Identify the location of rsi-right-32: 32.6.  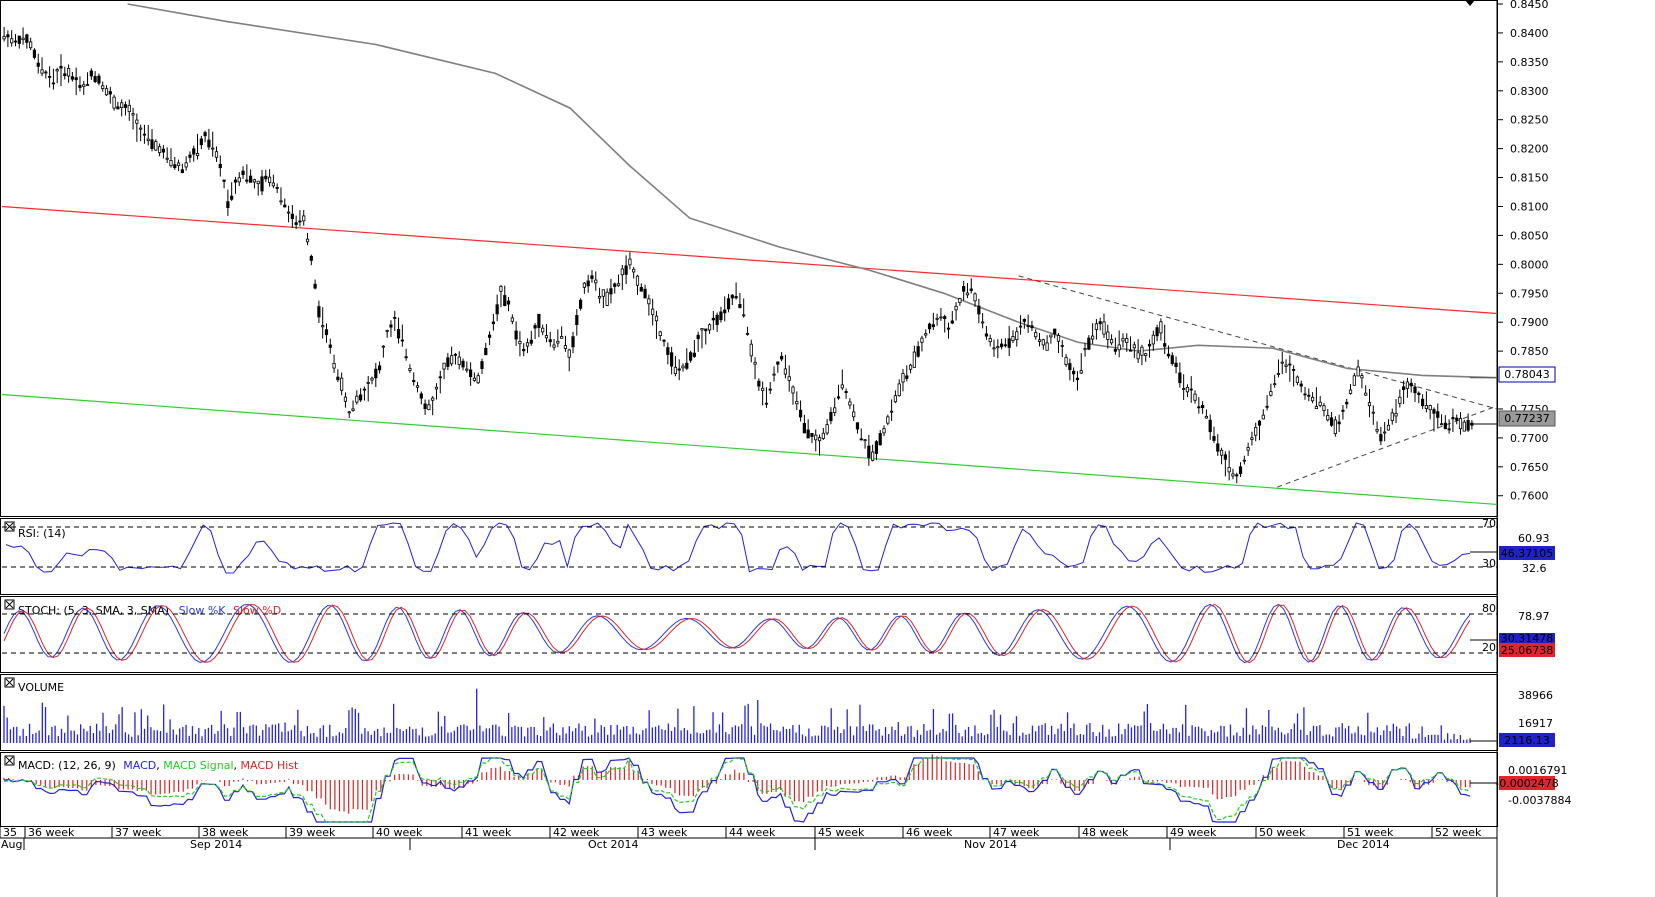
(1534, 568).